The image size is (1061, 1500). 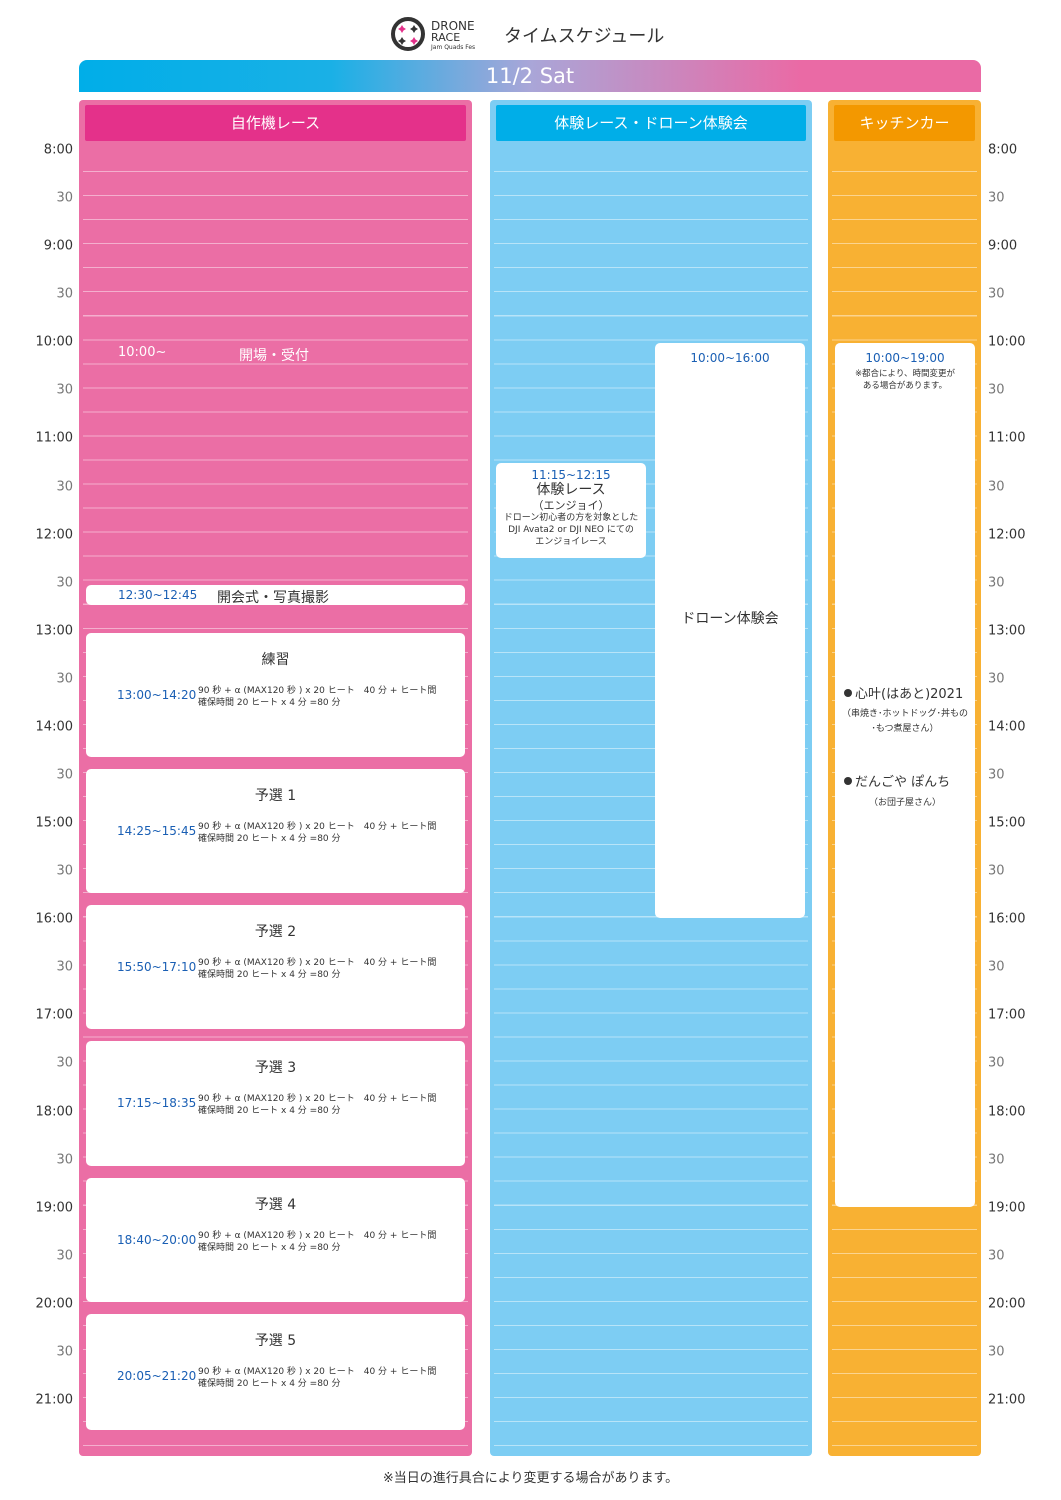 What do you see at coordinates (530, 1478) in the screenshot?
I see `footer-note: ※当日の進行具合により変更する場合があります。` at bounding box center [530, 1478].